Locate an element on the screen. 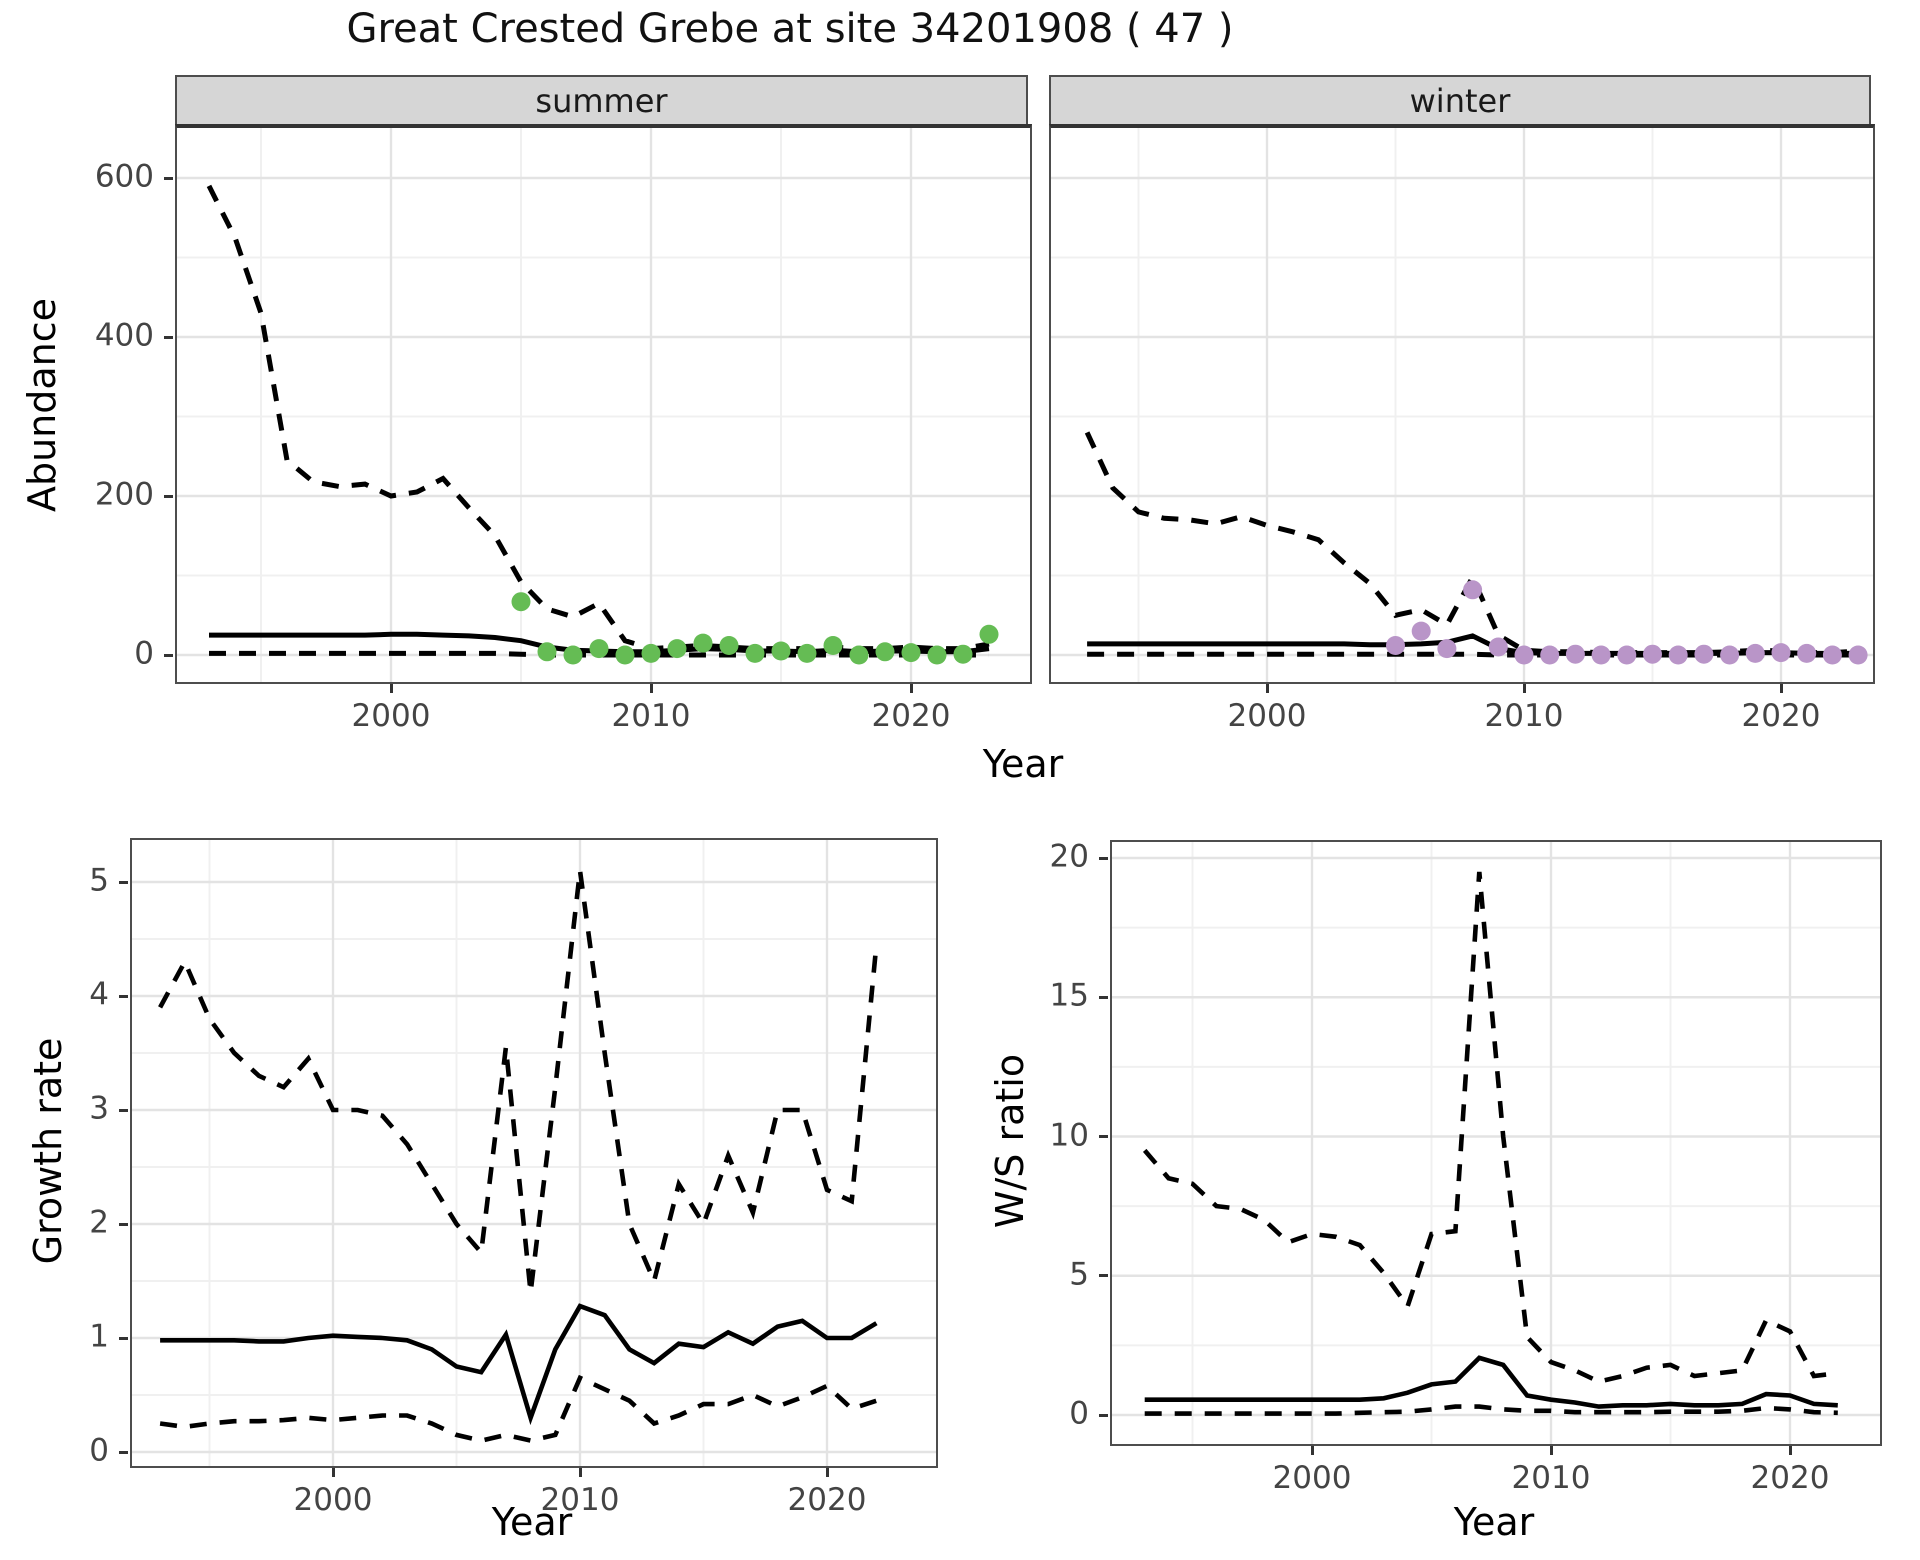  y-tick-label: 4 is located at coordinates (99, 994).